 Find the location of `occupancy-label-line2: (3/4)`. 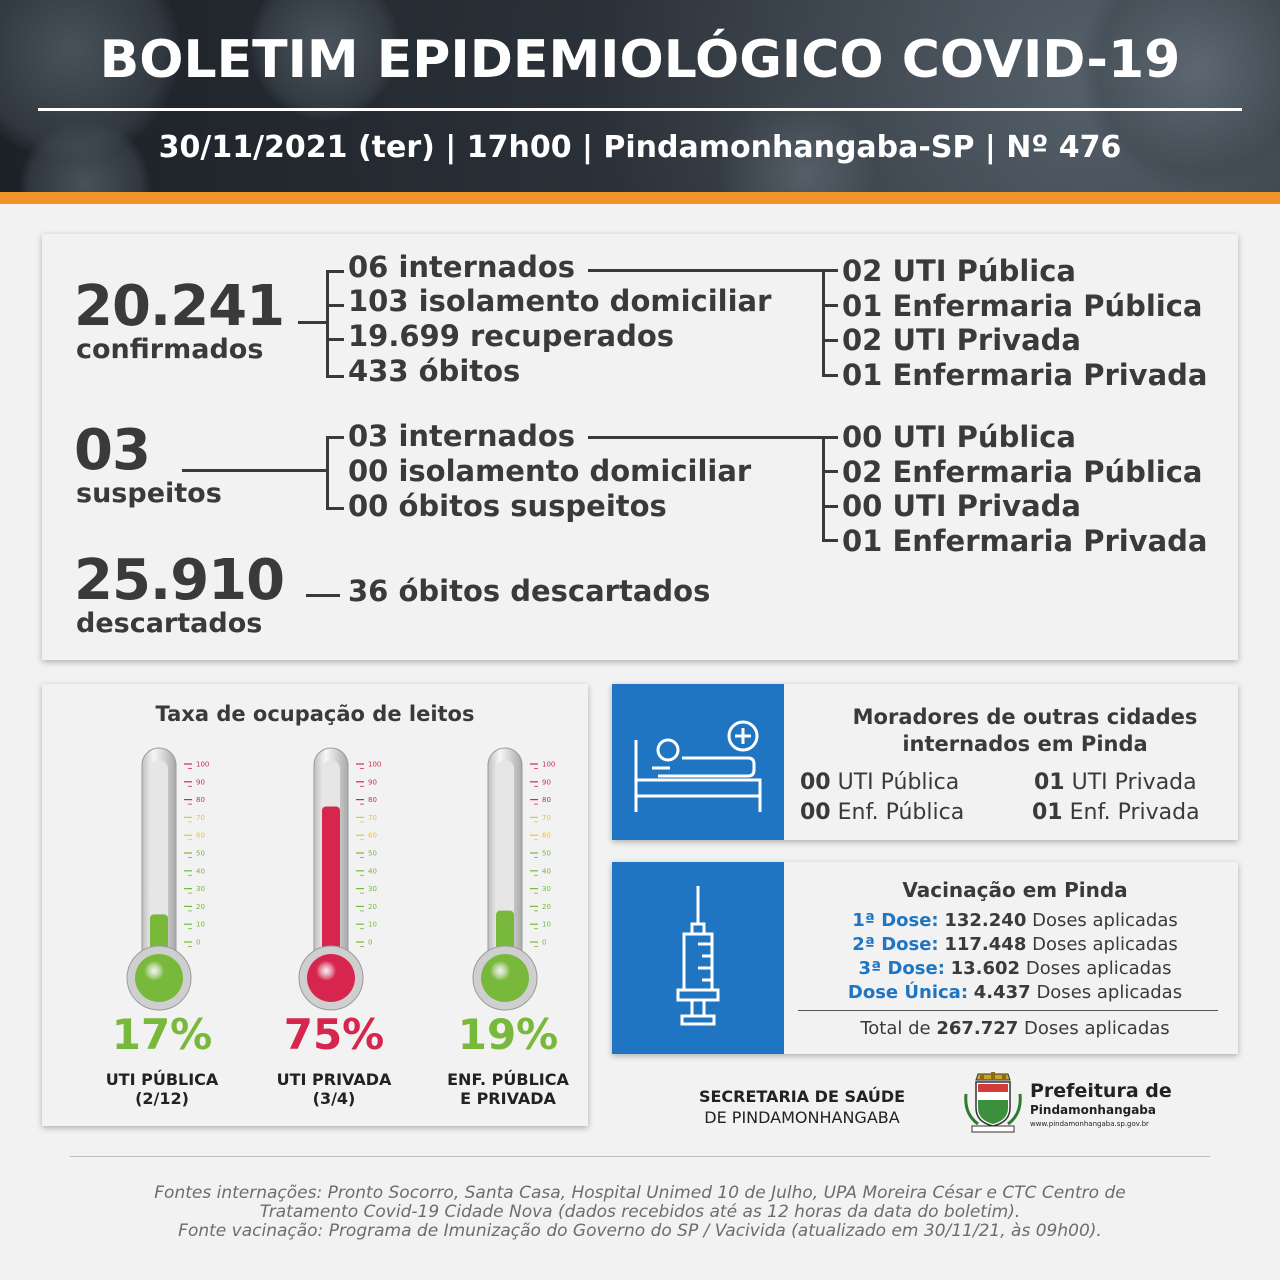

occupancy-label-line2: (3/4) is located at coordinates (334, 1098).